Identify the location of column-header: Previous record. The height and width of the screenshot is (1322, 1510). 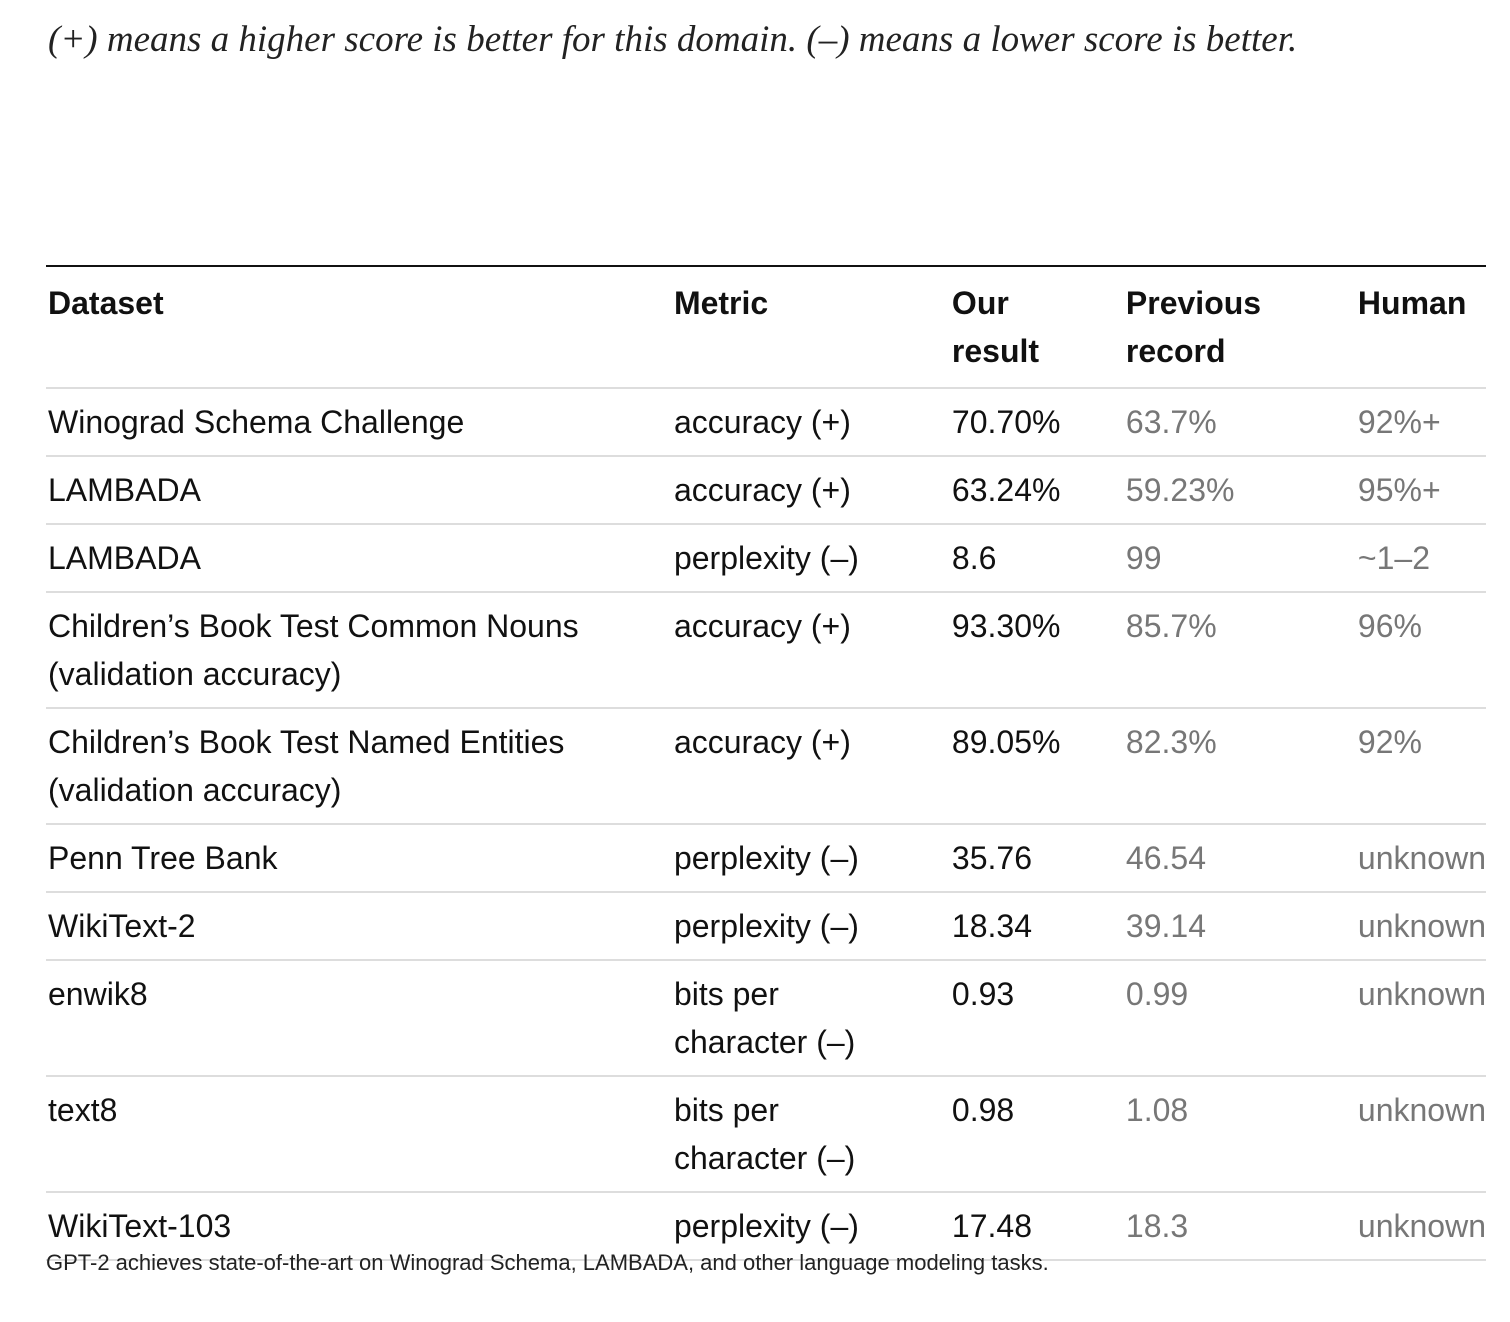
(1240, 327).